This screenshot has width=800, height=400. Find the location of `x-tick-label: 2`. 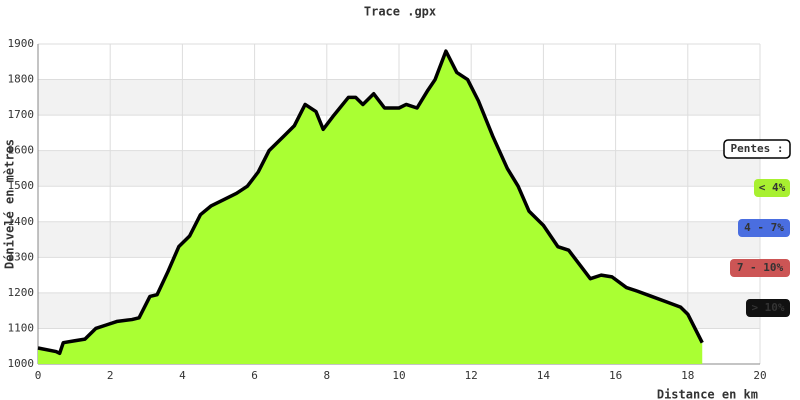

x-tick-label: 2 is located at coordinates (110, 375).